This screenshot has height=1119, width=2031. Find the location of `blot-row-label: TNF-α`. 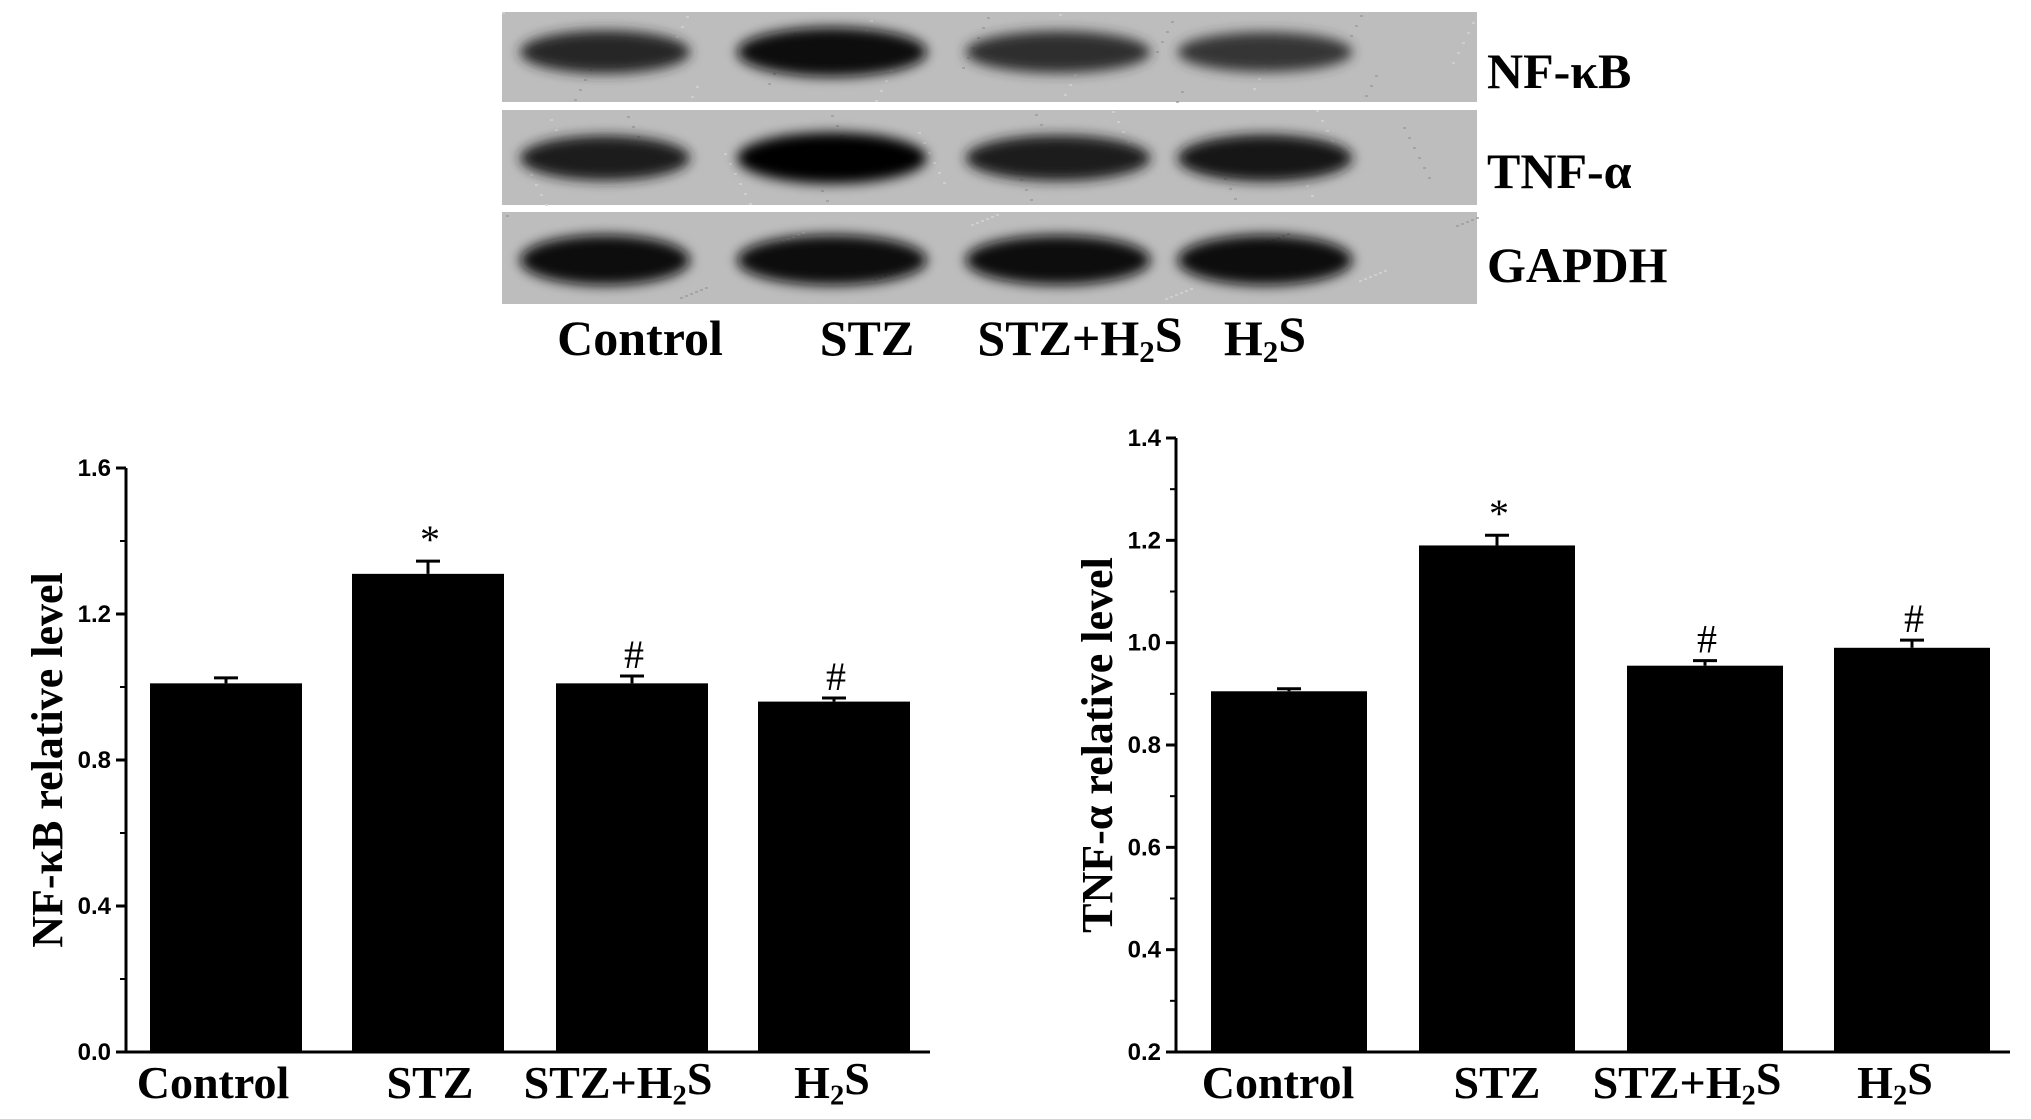

blot-row-label: TNF-α is located at coordinates (1559, 171).